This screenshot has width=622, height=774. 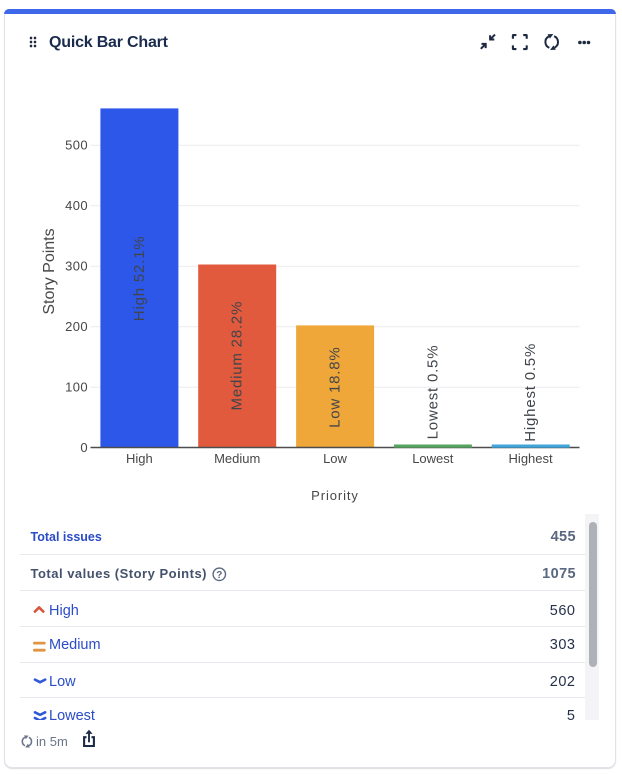 I want to click on svg-text: 500, so click(x=76, y=145).